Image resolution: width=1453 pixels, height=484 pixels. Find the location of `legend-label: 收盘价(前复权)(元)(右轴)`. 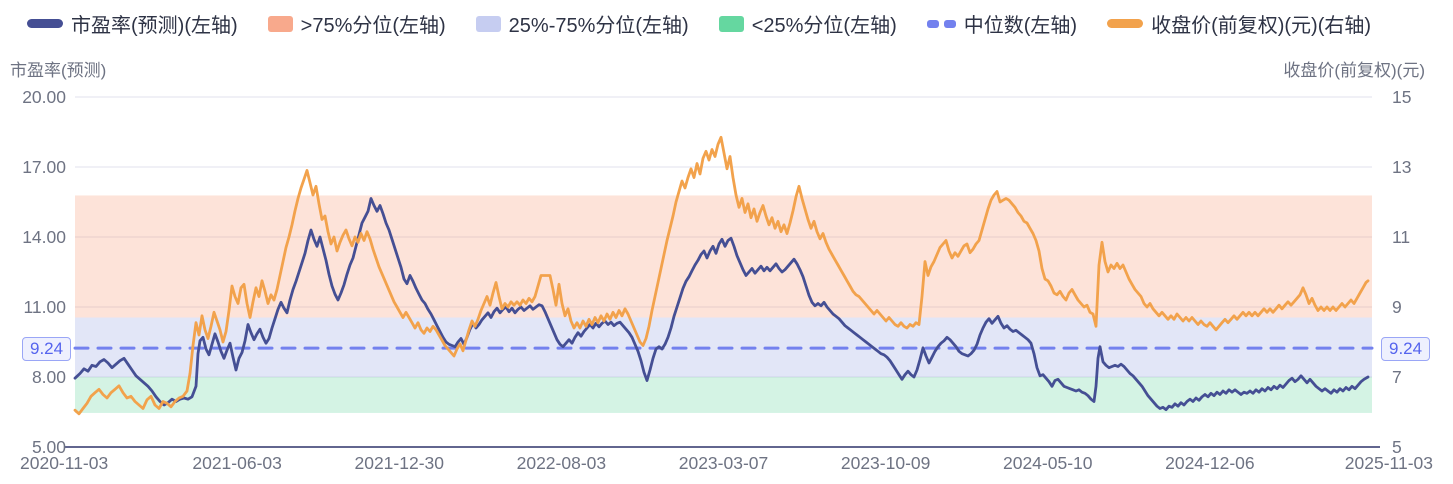

legend-label: 收盘价(前复权)(元)(右轴) is located at coordinates (1261, 26).